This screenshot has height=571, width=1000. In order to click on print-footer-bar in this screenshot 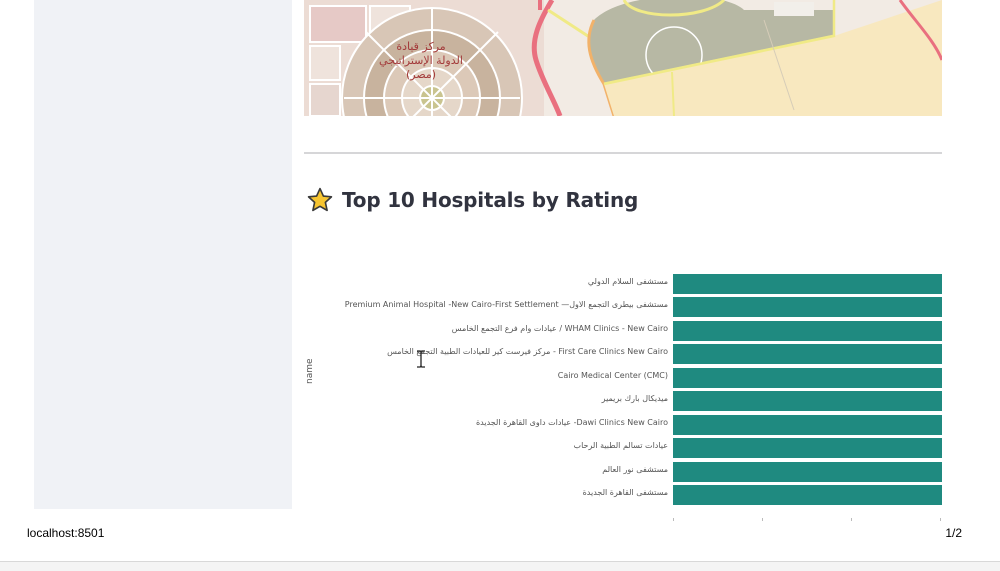, I will do `click(500, 566)`.